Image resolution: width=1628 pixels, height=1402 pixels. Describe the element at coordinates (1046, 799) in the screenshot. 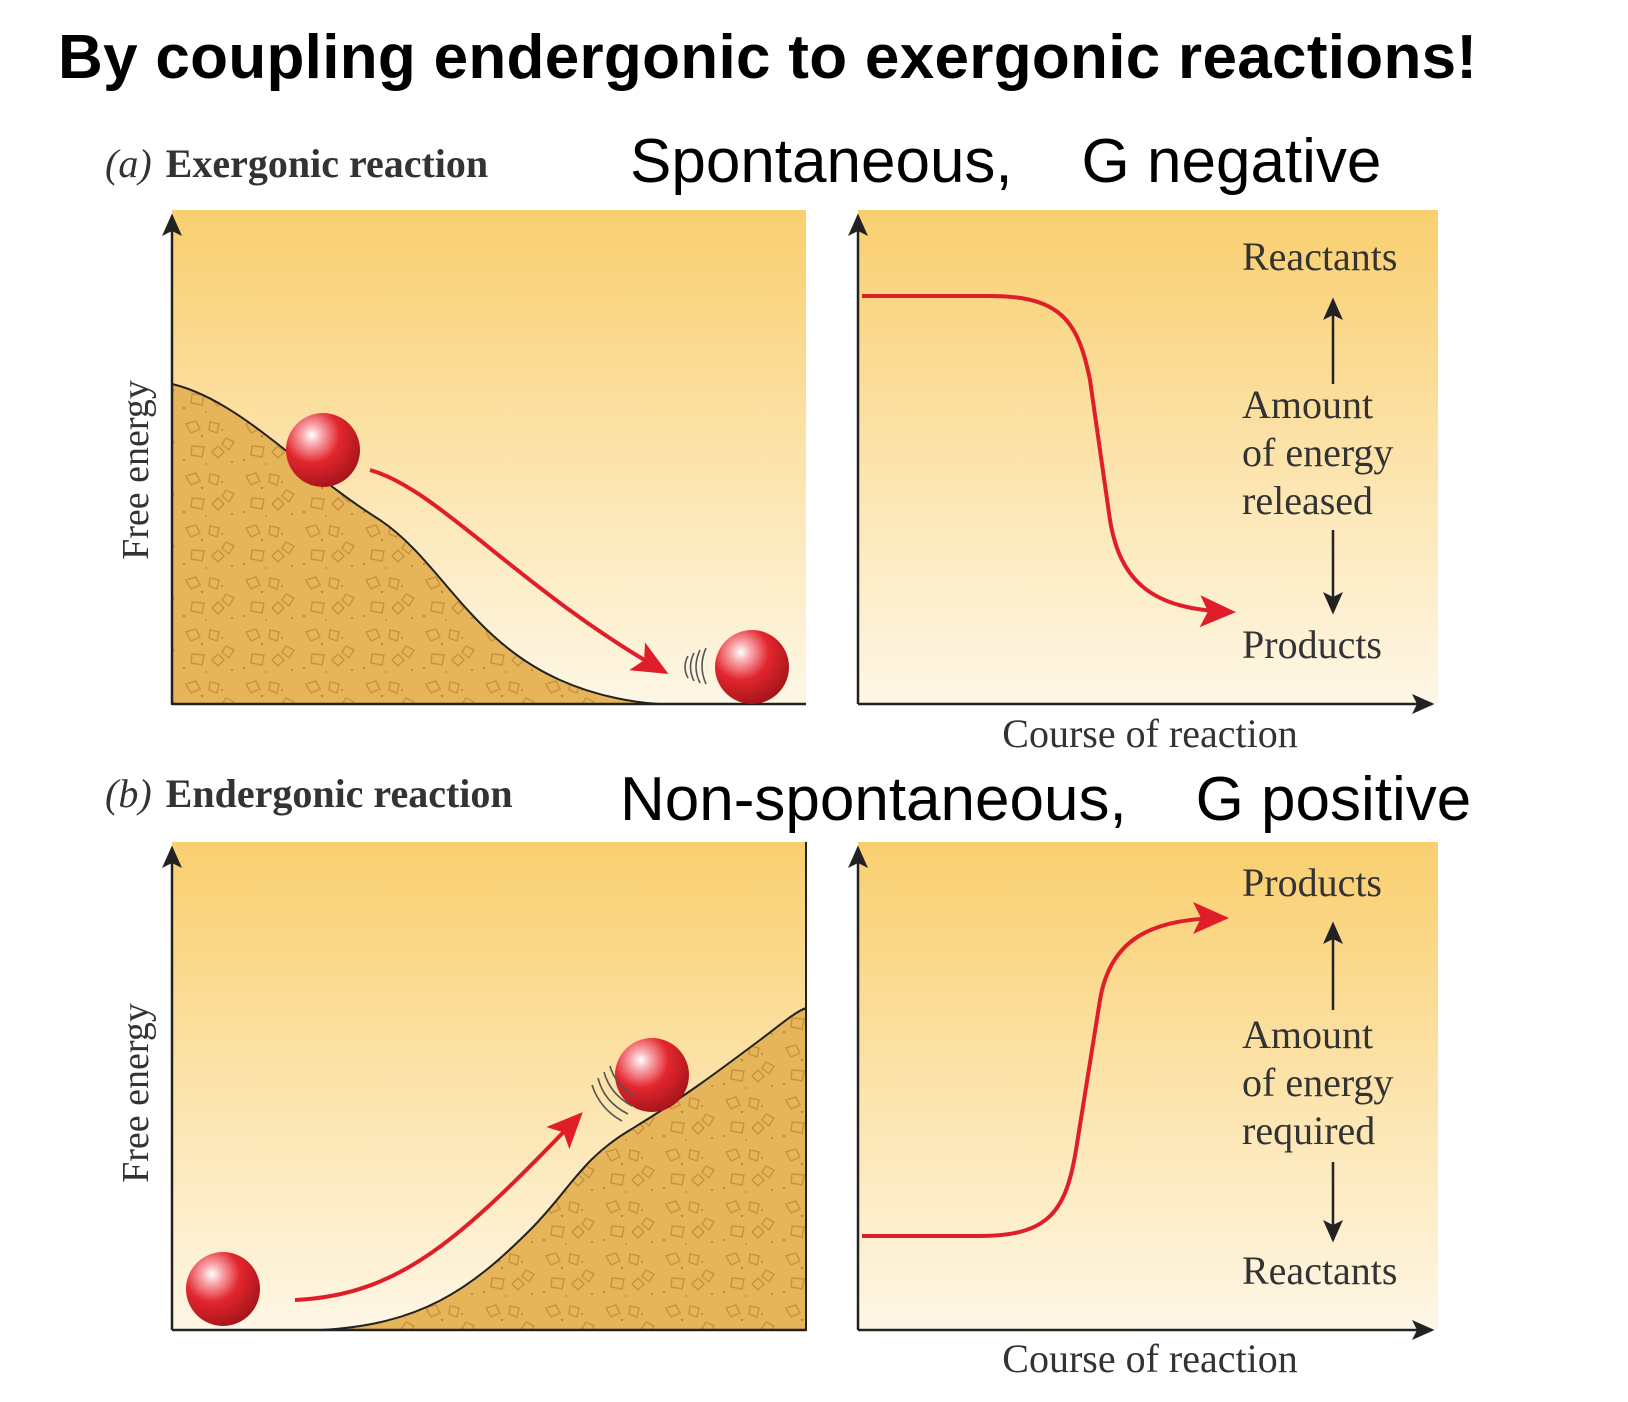

I see `panel-b-caption: Non-spontaneous, G positive` at that location.